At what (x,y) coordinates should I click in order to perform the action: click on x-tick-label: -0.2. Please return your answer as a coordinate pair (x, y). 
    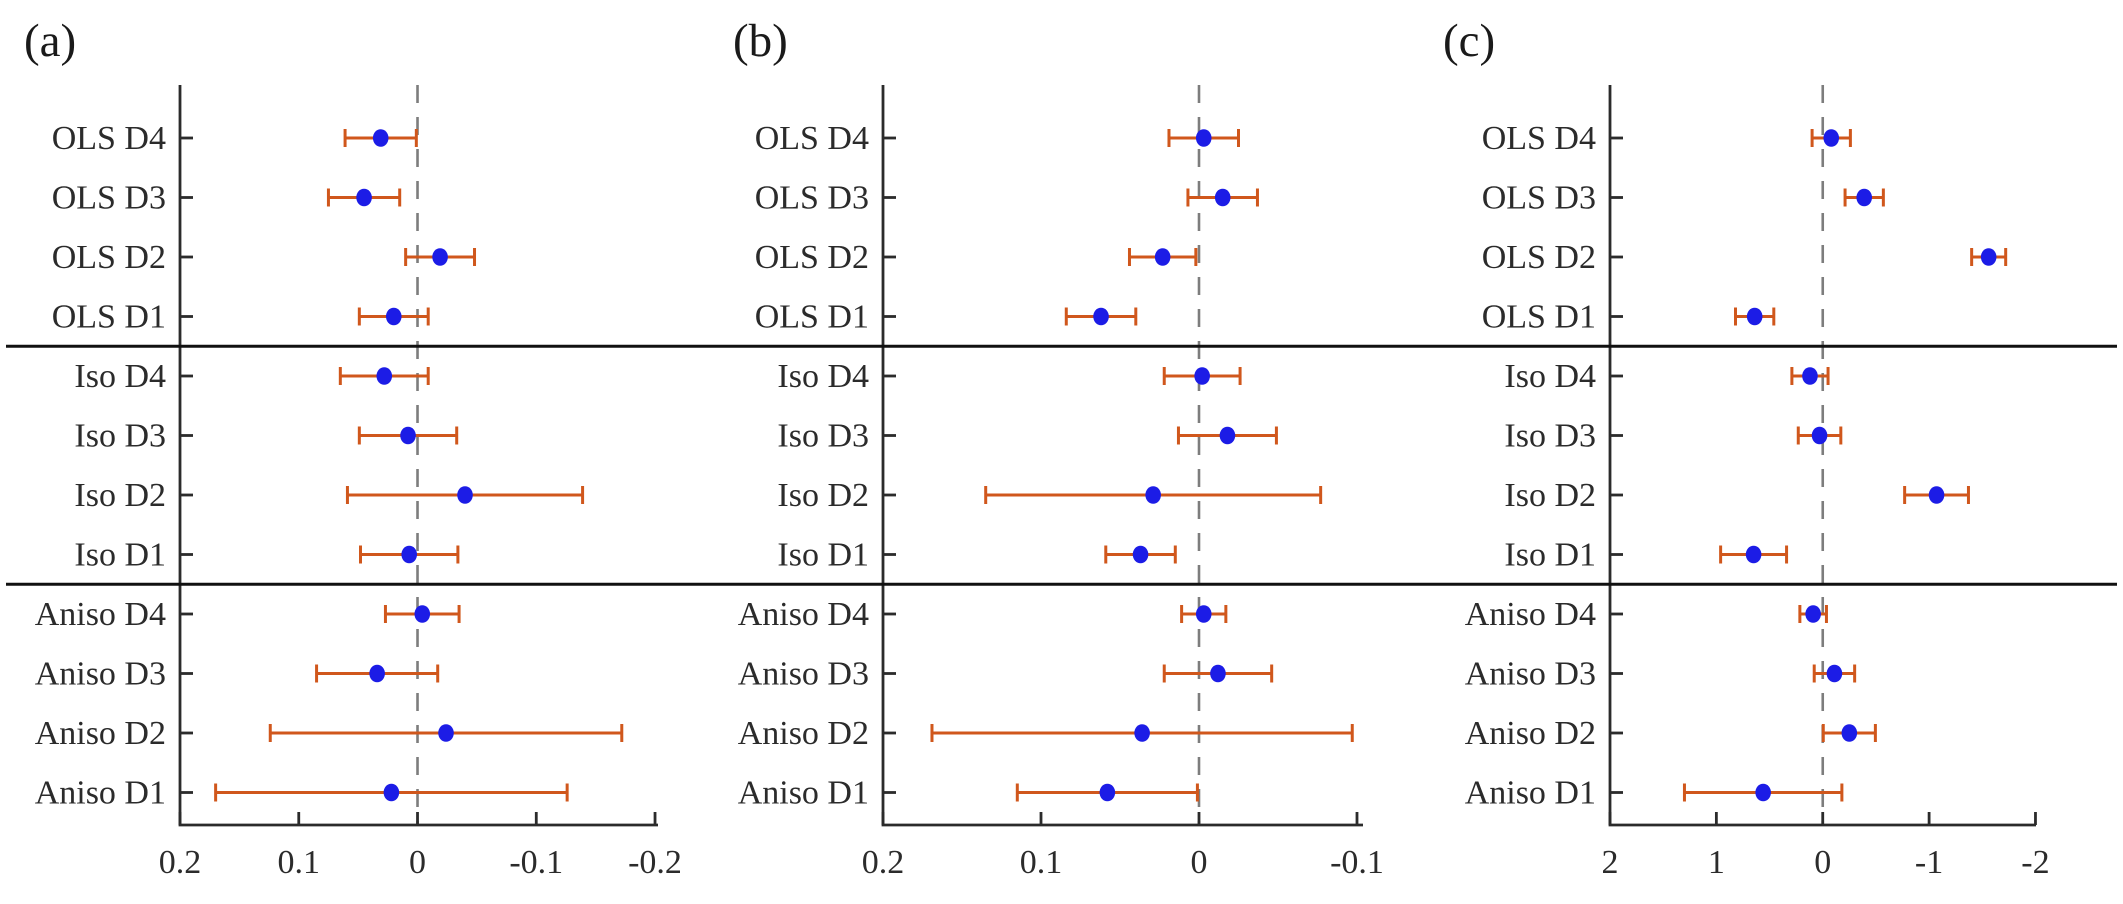
    Looking at the image, I should click on (655, 862).